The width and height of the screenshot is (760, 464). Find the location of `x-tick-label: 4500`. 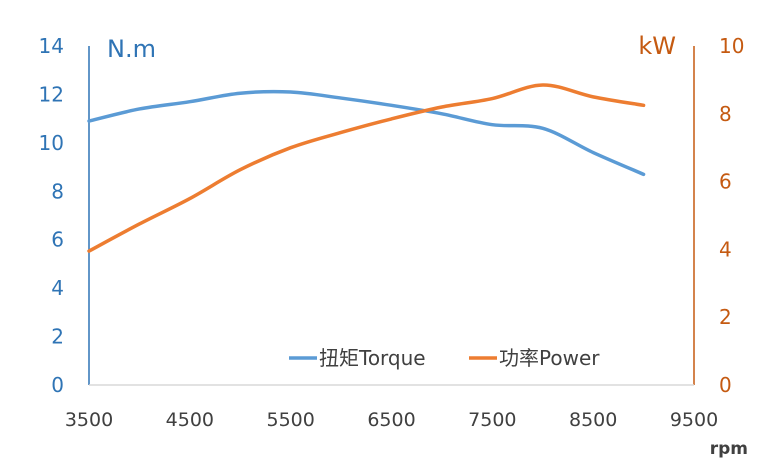

x-tick-label: 4500 is located at coordinates (190, 420).